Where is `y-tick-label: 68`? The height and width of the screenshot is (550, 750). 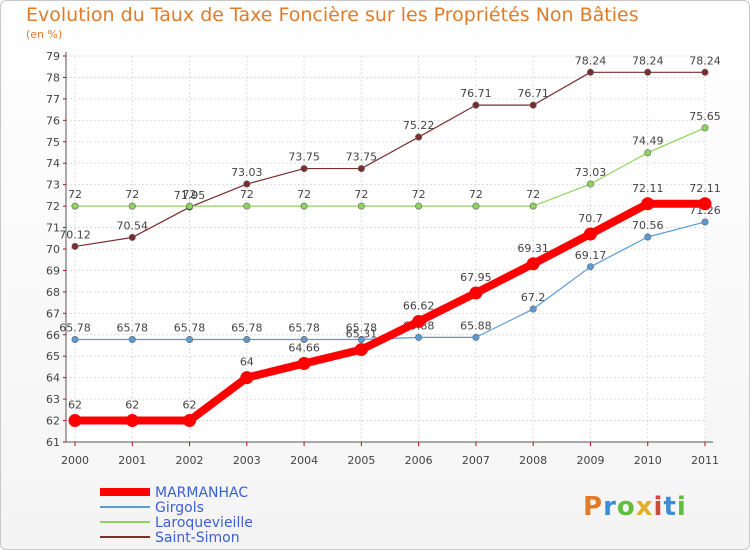 y-tick-label: 68 is located at coordinates (53, 292).